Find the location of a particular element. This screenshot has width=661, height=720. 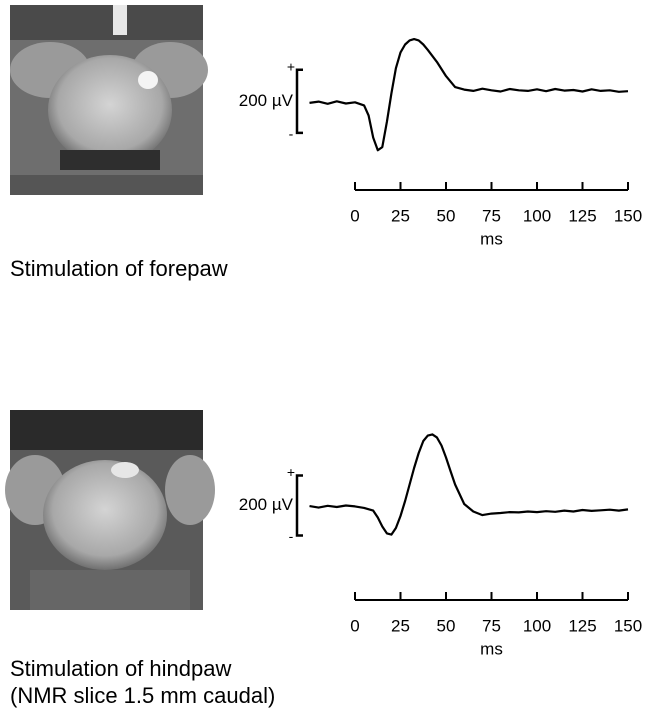

caption: (NMR slice 1.5 mm caudal) is located at coordinates (142, 695).